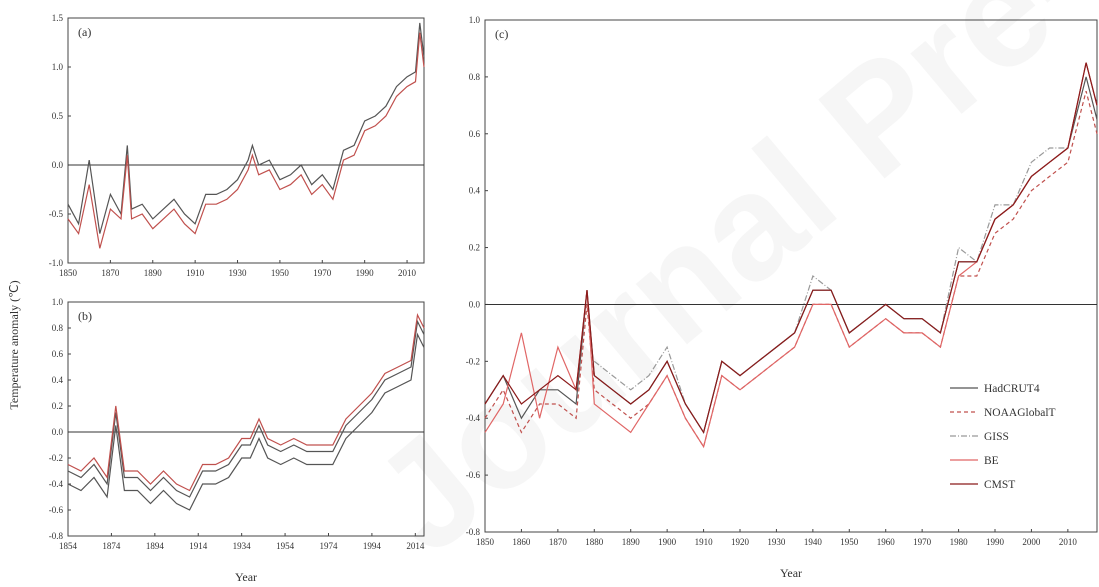  I want to click on y-tick-label: 1.5, so click(58, 18).